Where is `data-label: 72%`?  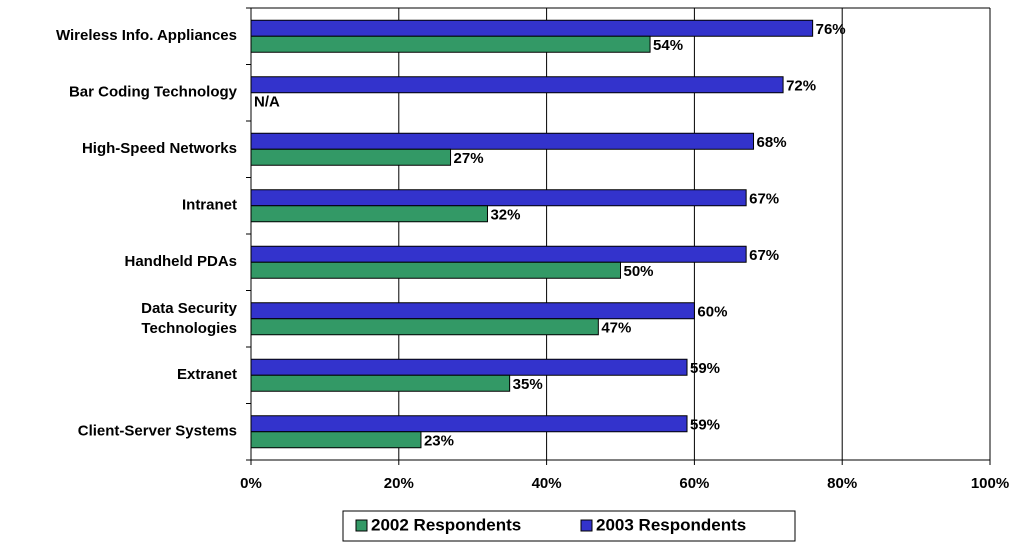 data-label: 72% is located at coordinates (801, 86).